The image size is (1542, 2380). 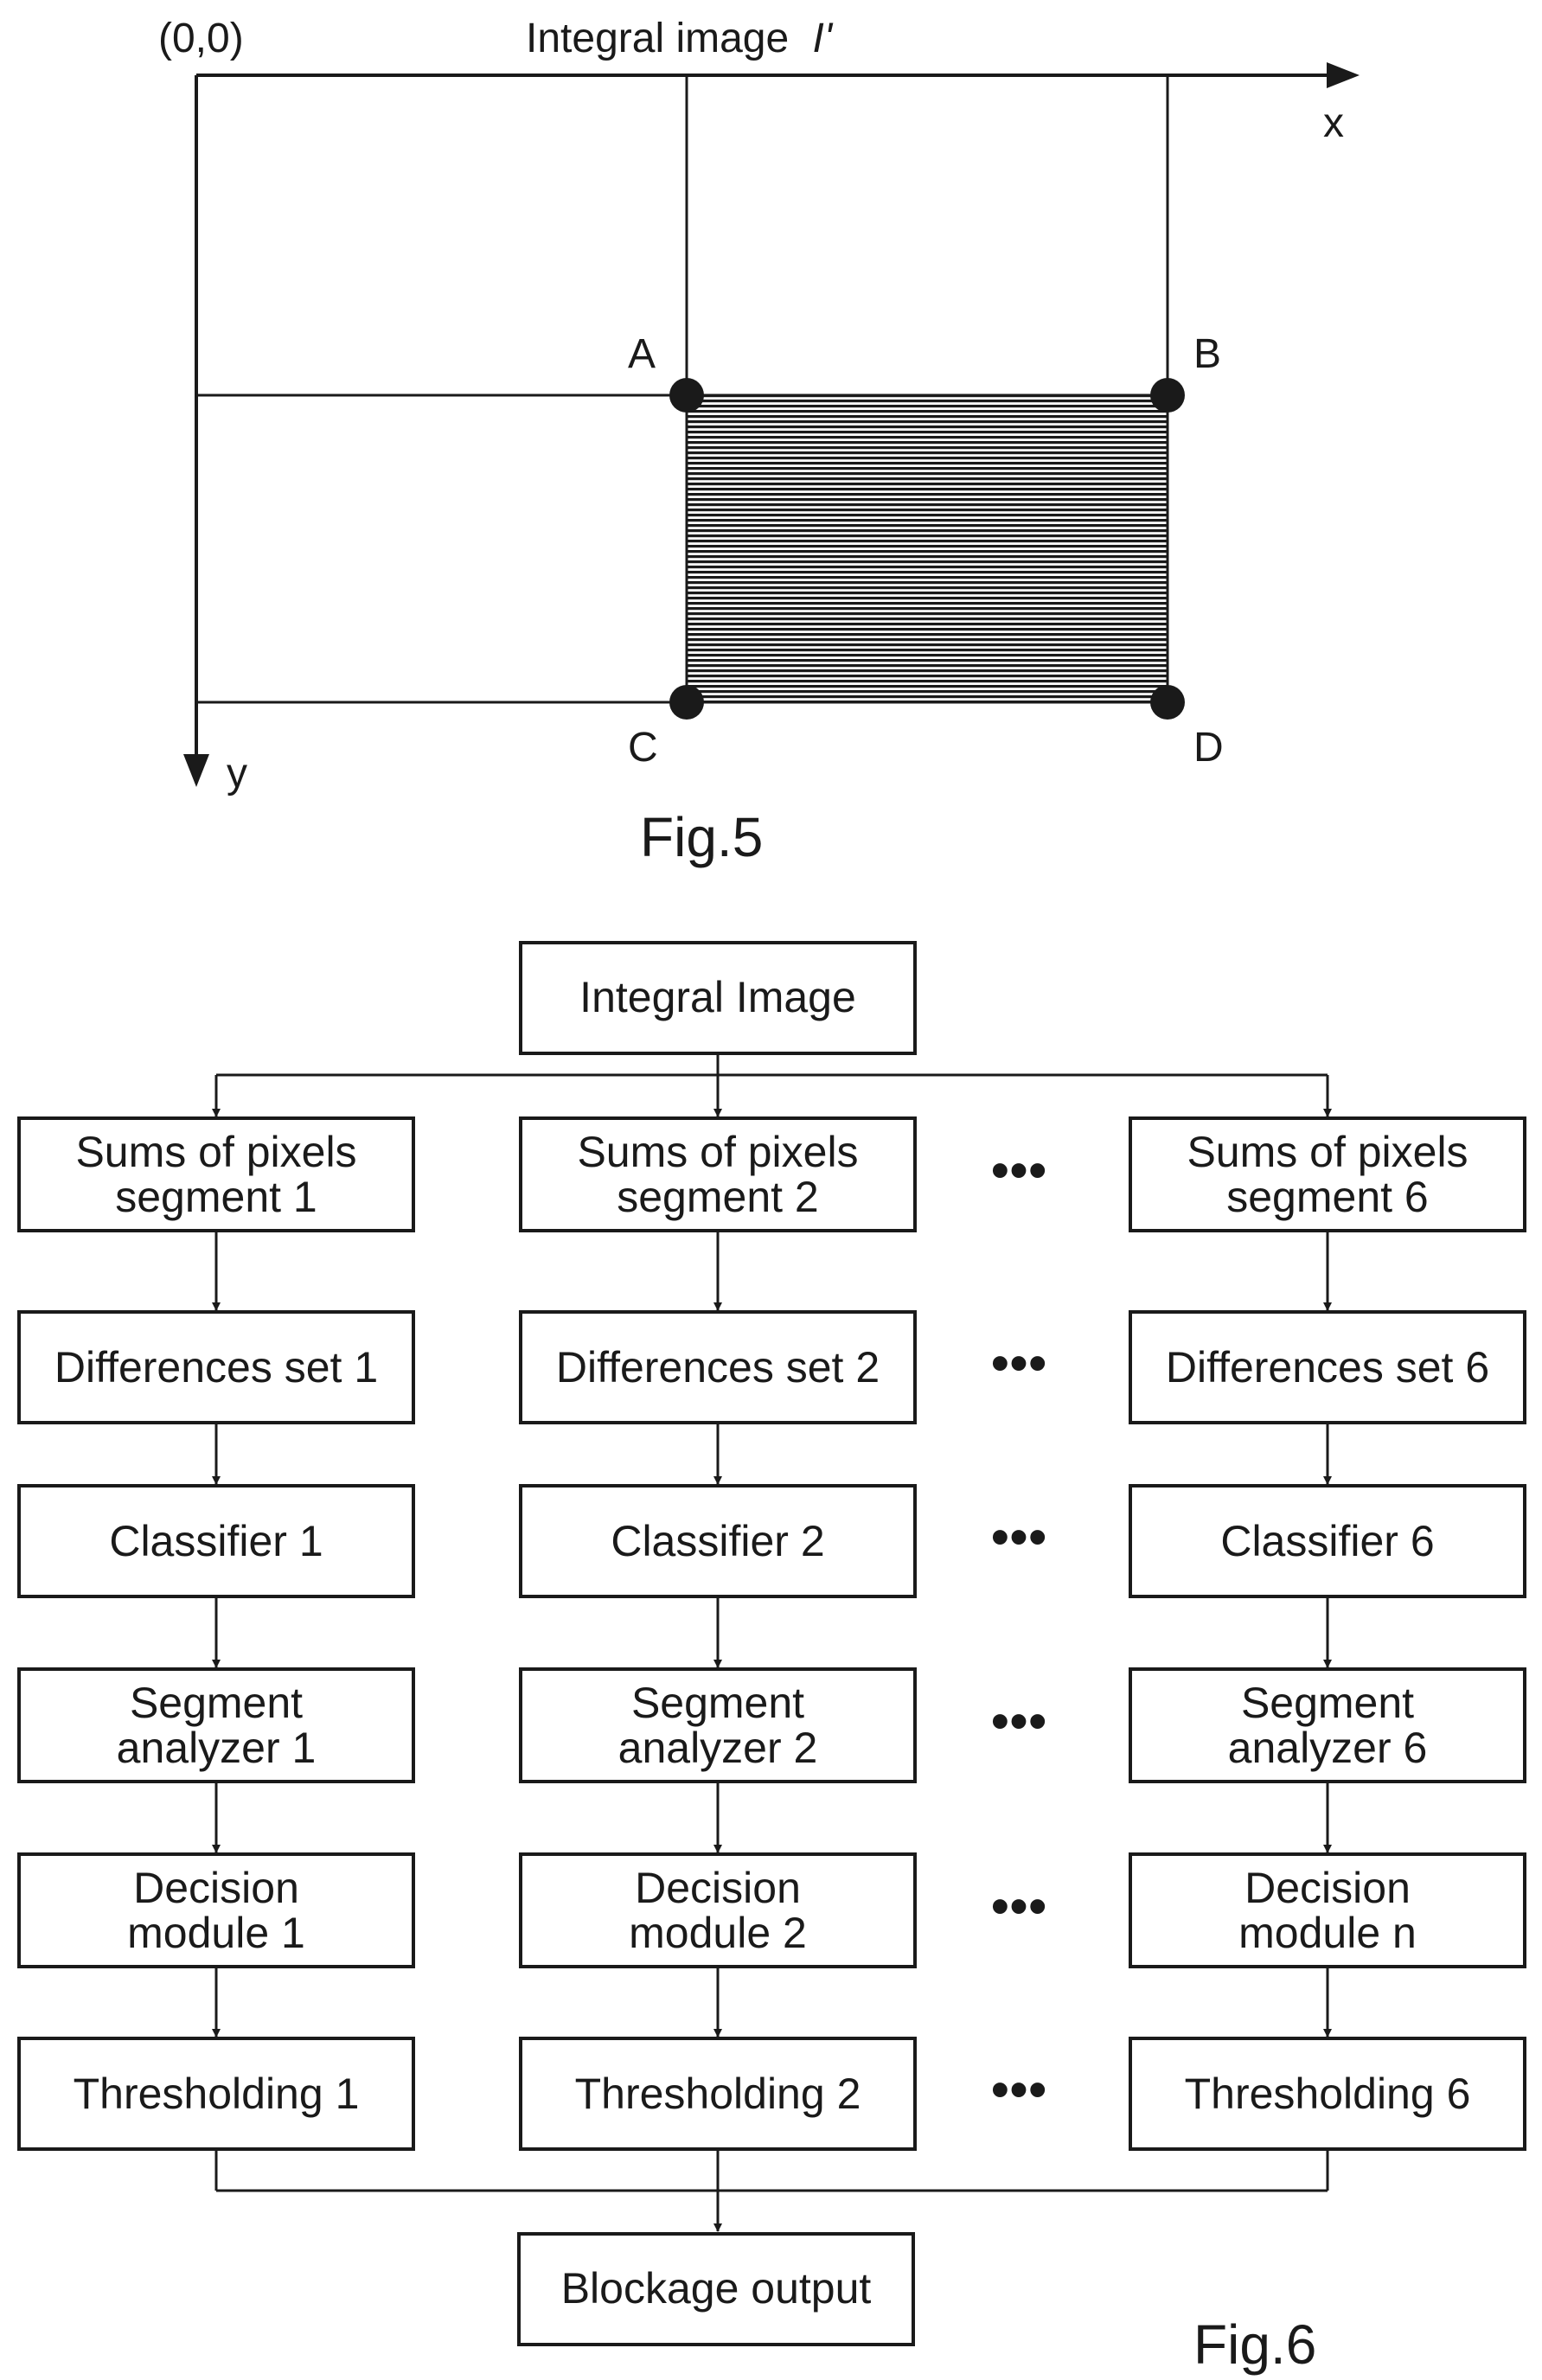 I want to click on sums-of-pixels-label-1-line-1: Sums of pixels, so click(x=215, y=1152).